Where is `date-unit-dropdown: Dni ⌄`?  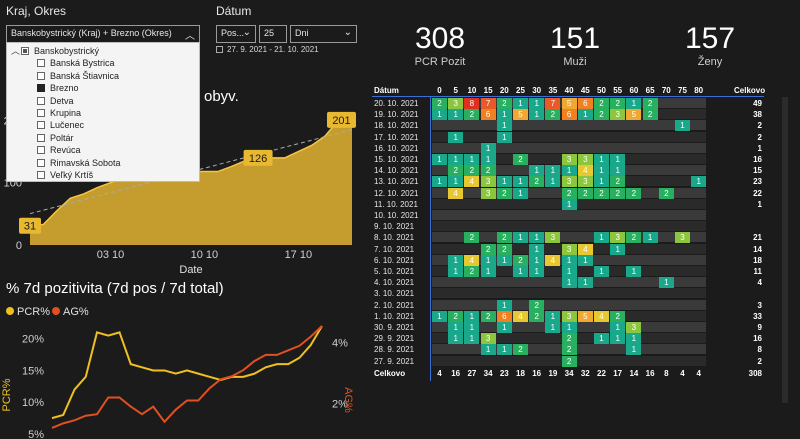 date-unit-dropdown: Dni ⌄ is located at coordinates (323, 34).